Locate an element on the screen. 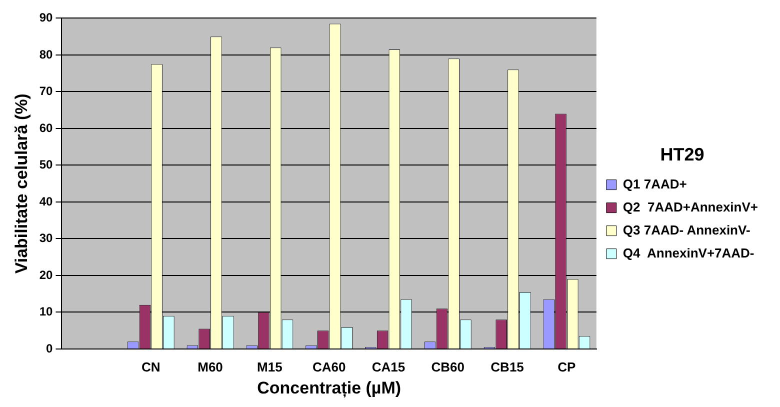  y-tick-label: 90 is located at coordinates (46, 17).